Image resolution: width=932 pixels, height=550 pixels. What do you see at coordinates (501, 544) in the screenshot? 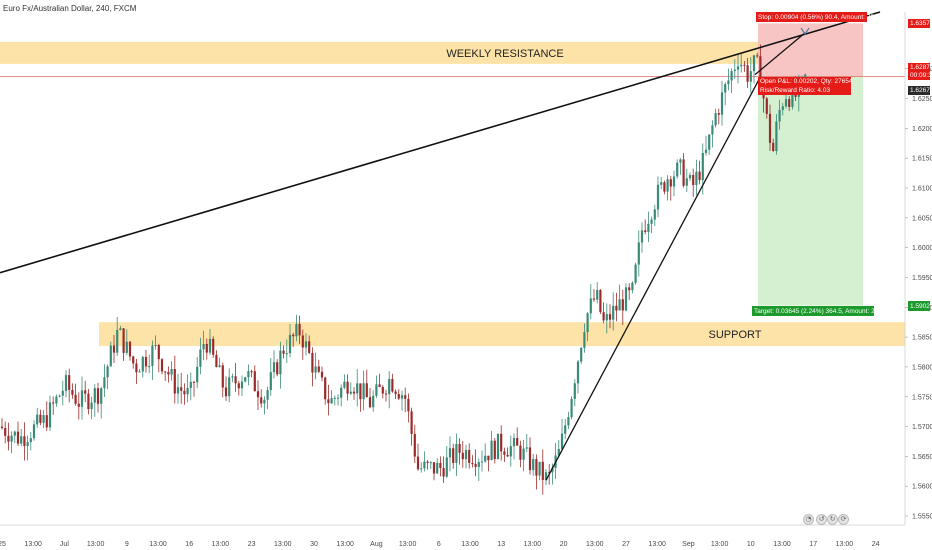
I see `x-tick-label: 13` at bounding box center [501, 544].